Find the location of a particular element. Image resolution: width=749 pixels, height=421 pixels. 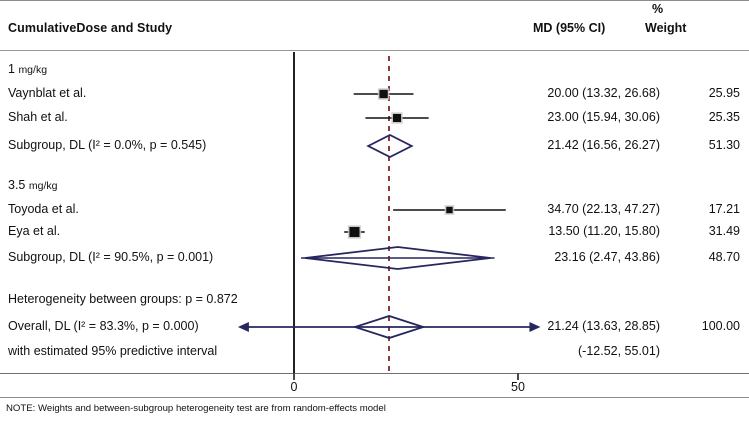

weight-value: 25.95 is located at coordinates (724, 93).